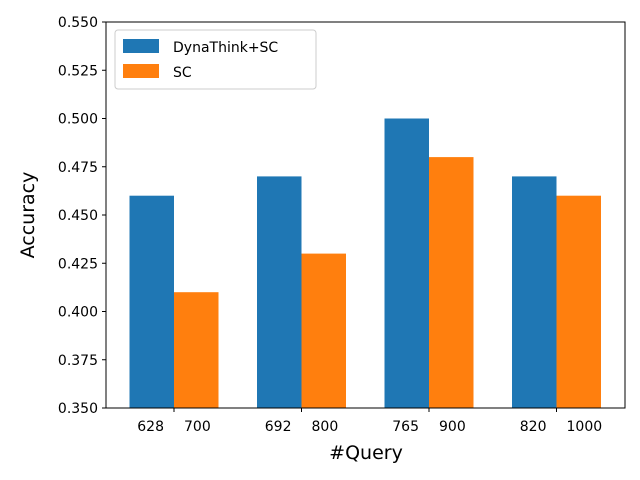 This screenshot has height=480, width=640. Describe the element at coordinates (533, 427) in the screenshot. I see `x-tick-label-dynathink-sc: 820` at that location.